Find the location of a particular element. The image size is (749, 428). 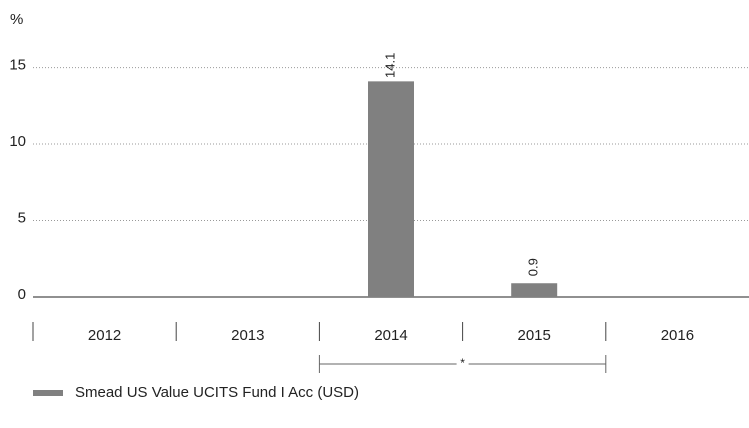

y-tick-label: 10 is located at coordinates (17, 141).